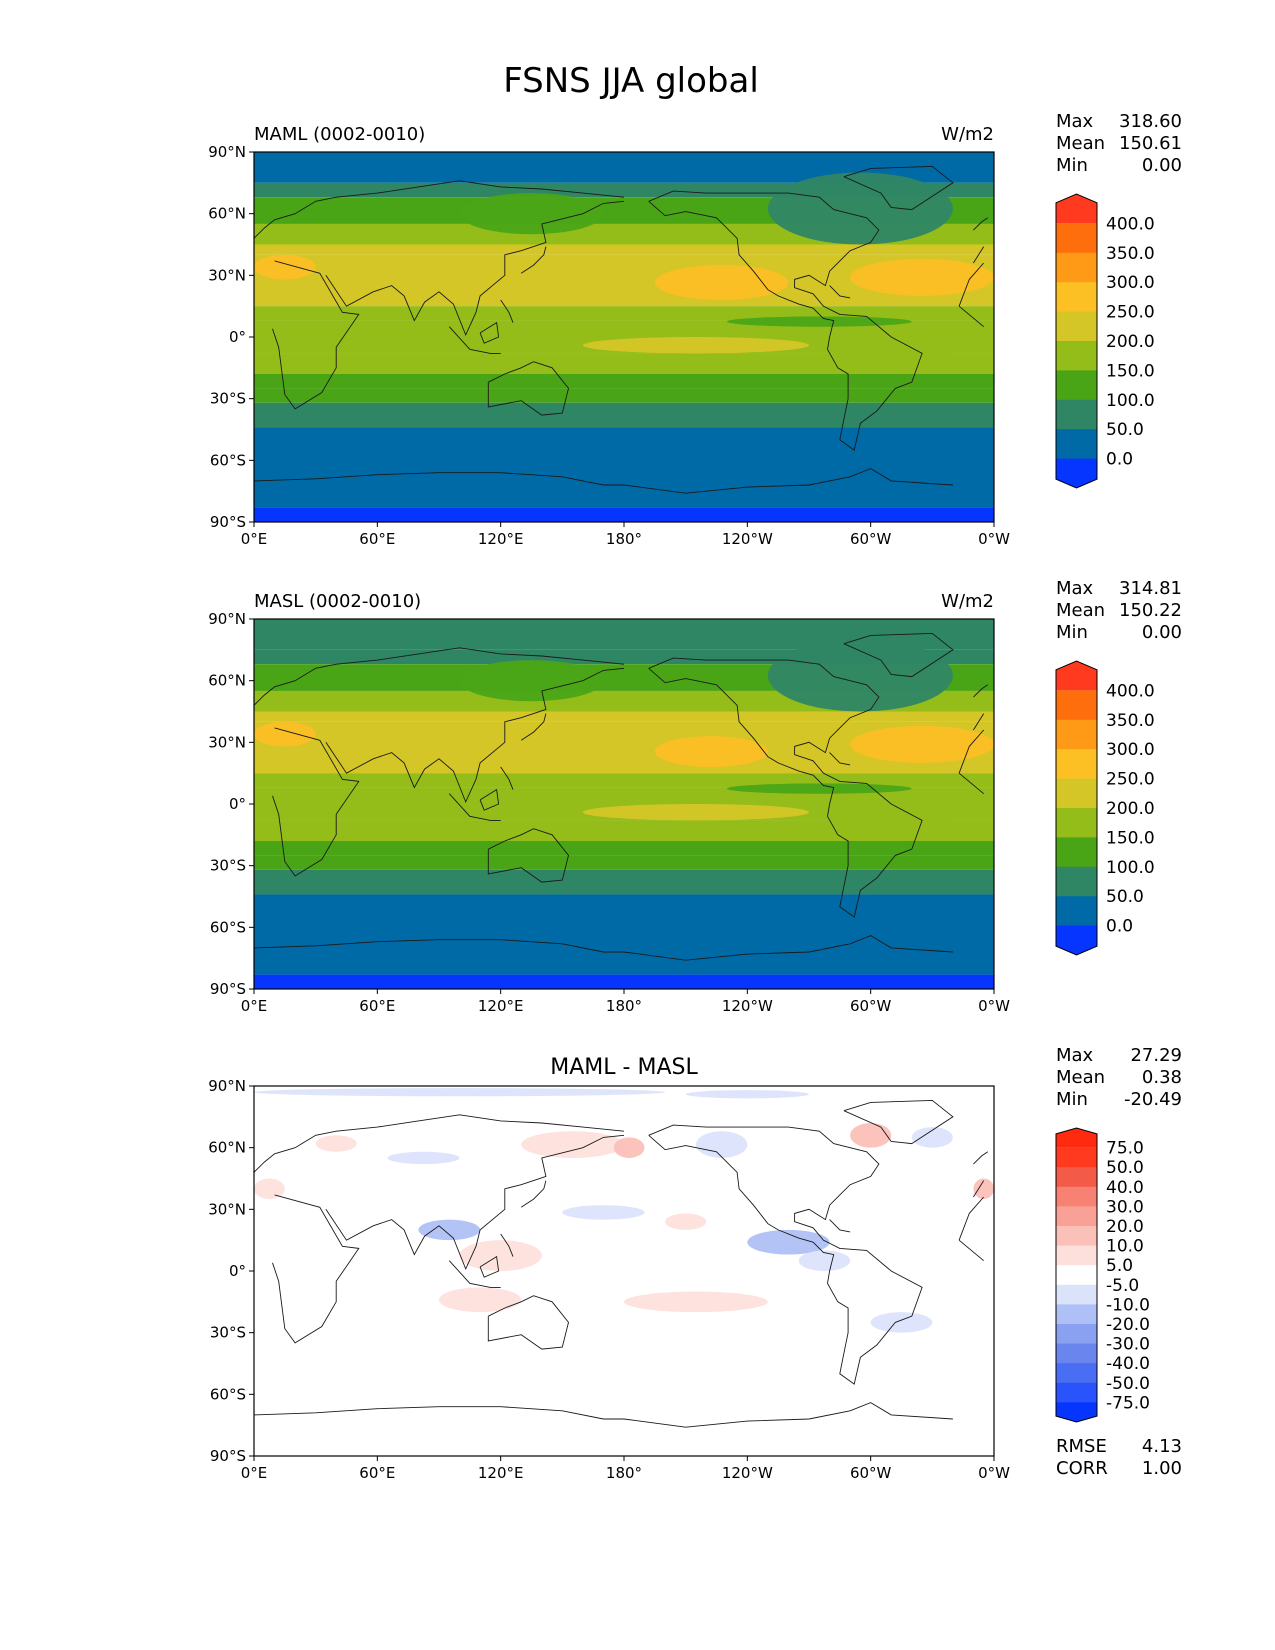  I want to click on colorbar-label: 150.0, so click(1130, 371).